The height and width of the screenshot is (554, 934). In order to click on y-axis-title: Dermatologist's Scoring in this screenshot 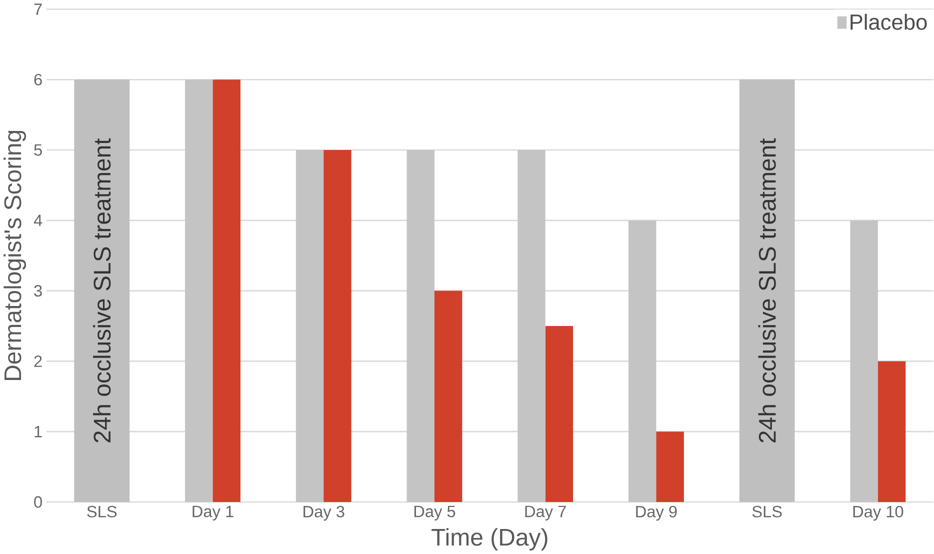, I will do `click(15, 255)`.